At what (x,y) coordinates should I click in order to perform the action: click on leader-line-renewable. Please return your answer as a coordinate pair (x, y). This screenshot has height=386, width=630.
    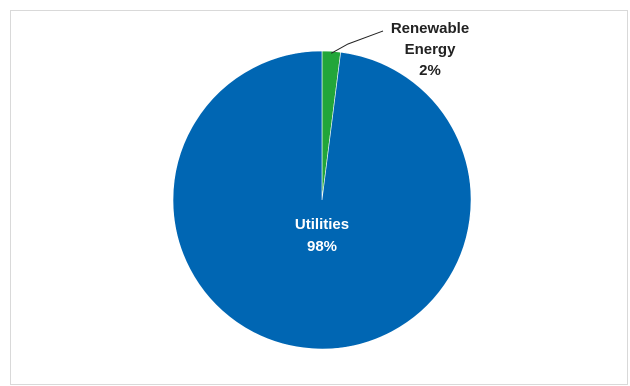
    Looking at the image, I should click on (357, 42).